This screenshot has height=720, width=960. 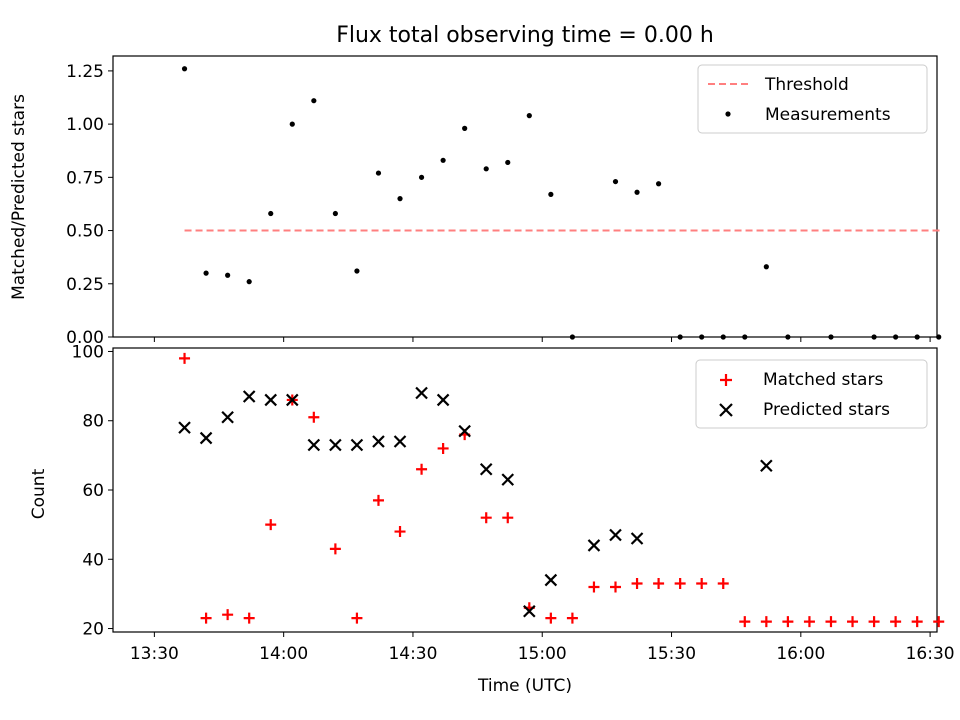 I want to click on top-y-ticks: 0.00 0.25 0.50 0.75 1.00 1.25, so click(x=89, y=205).